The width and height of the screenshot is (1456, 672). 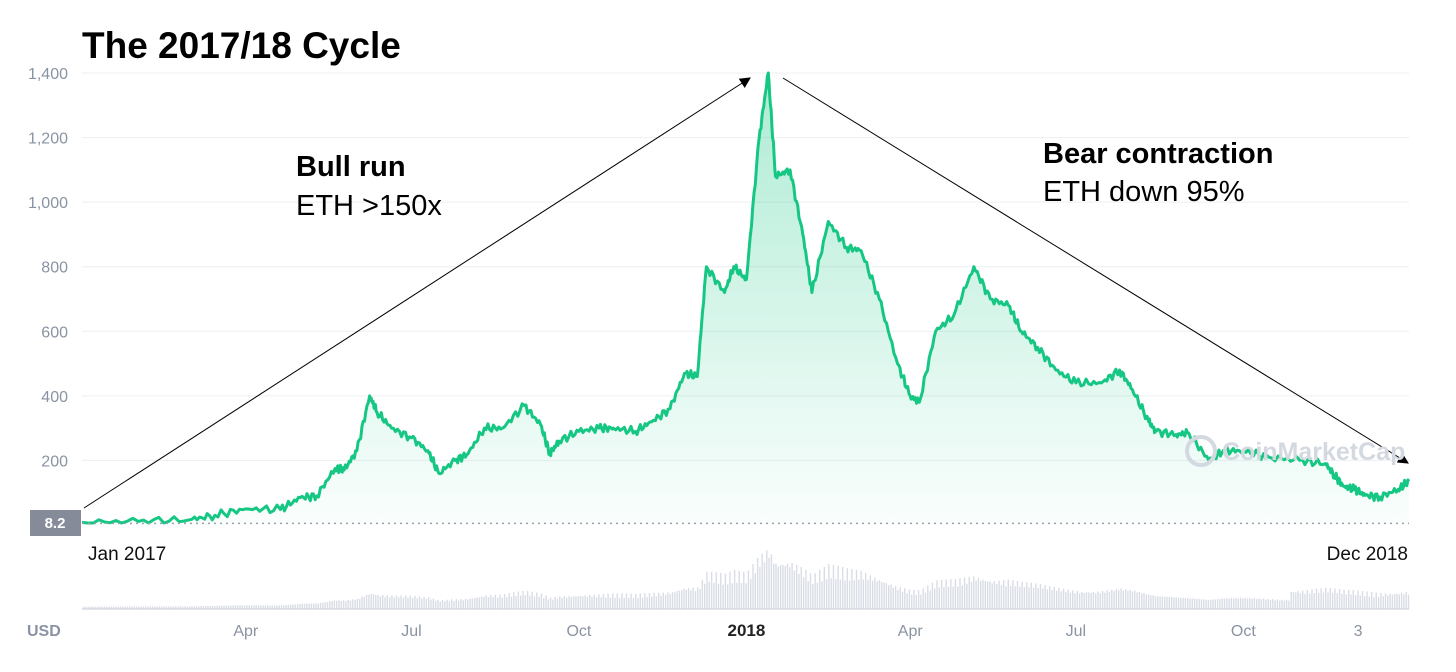 I want to click on bear-contraction-text: ETH down 95%, so click(x=1144, y=192).